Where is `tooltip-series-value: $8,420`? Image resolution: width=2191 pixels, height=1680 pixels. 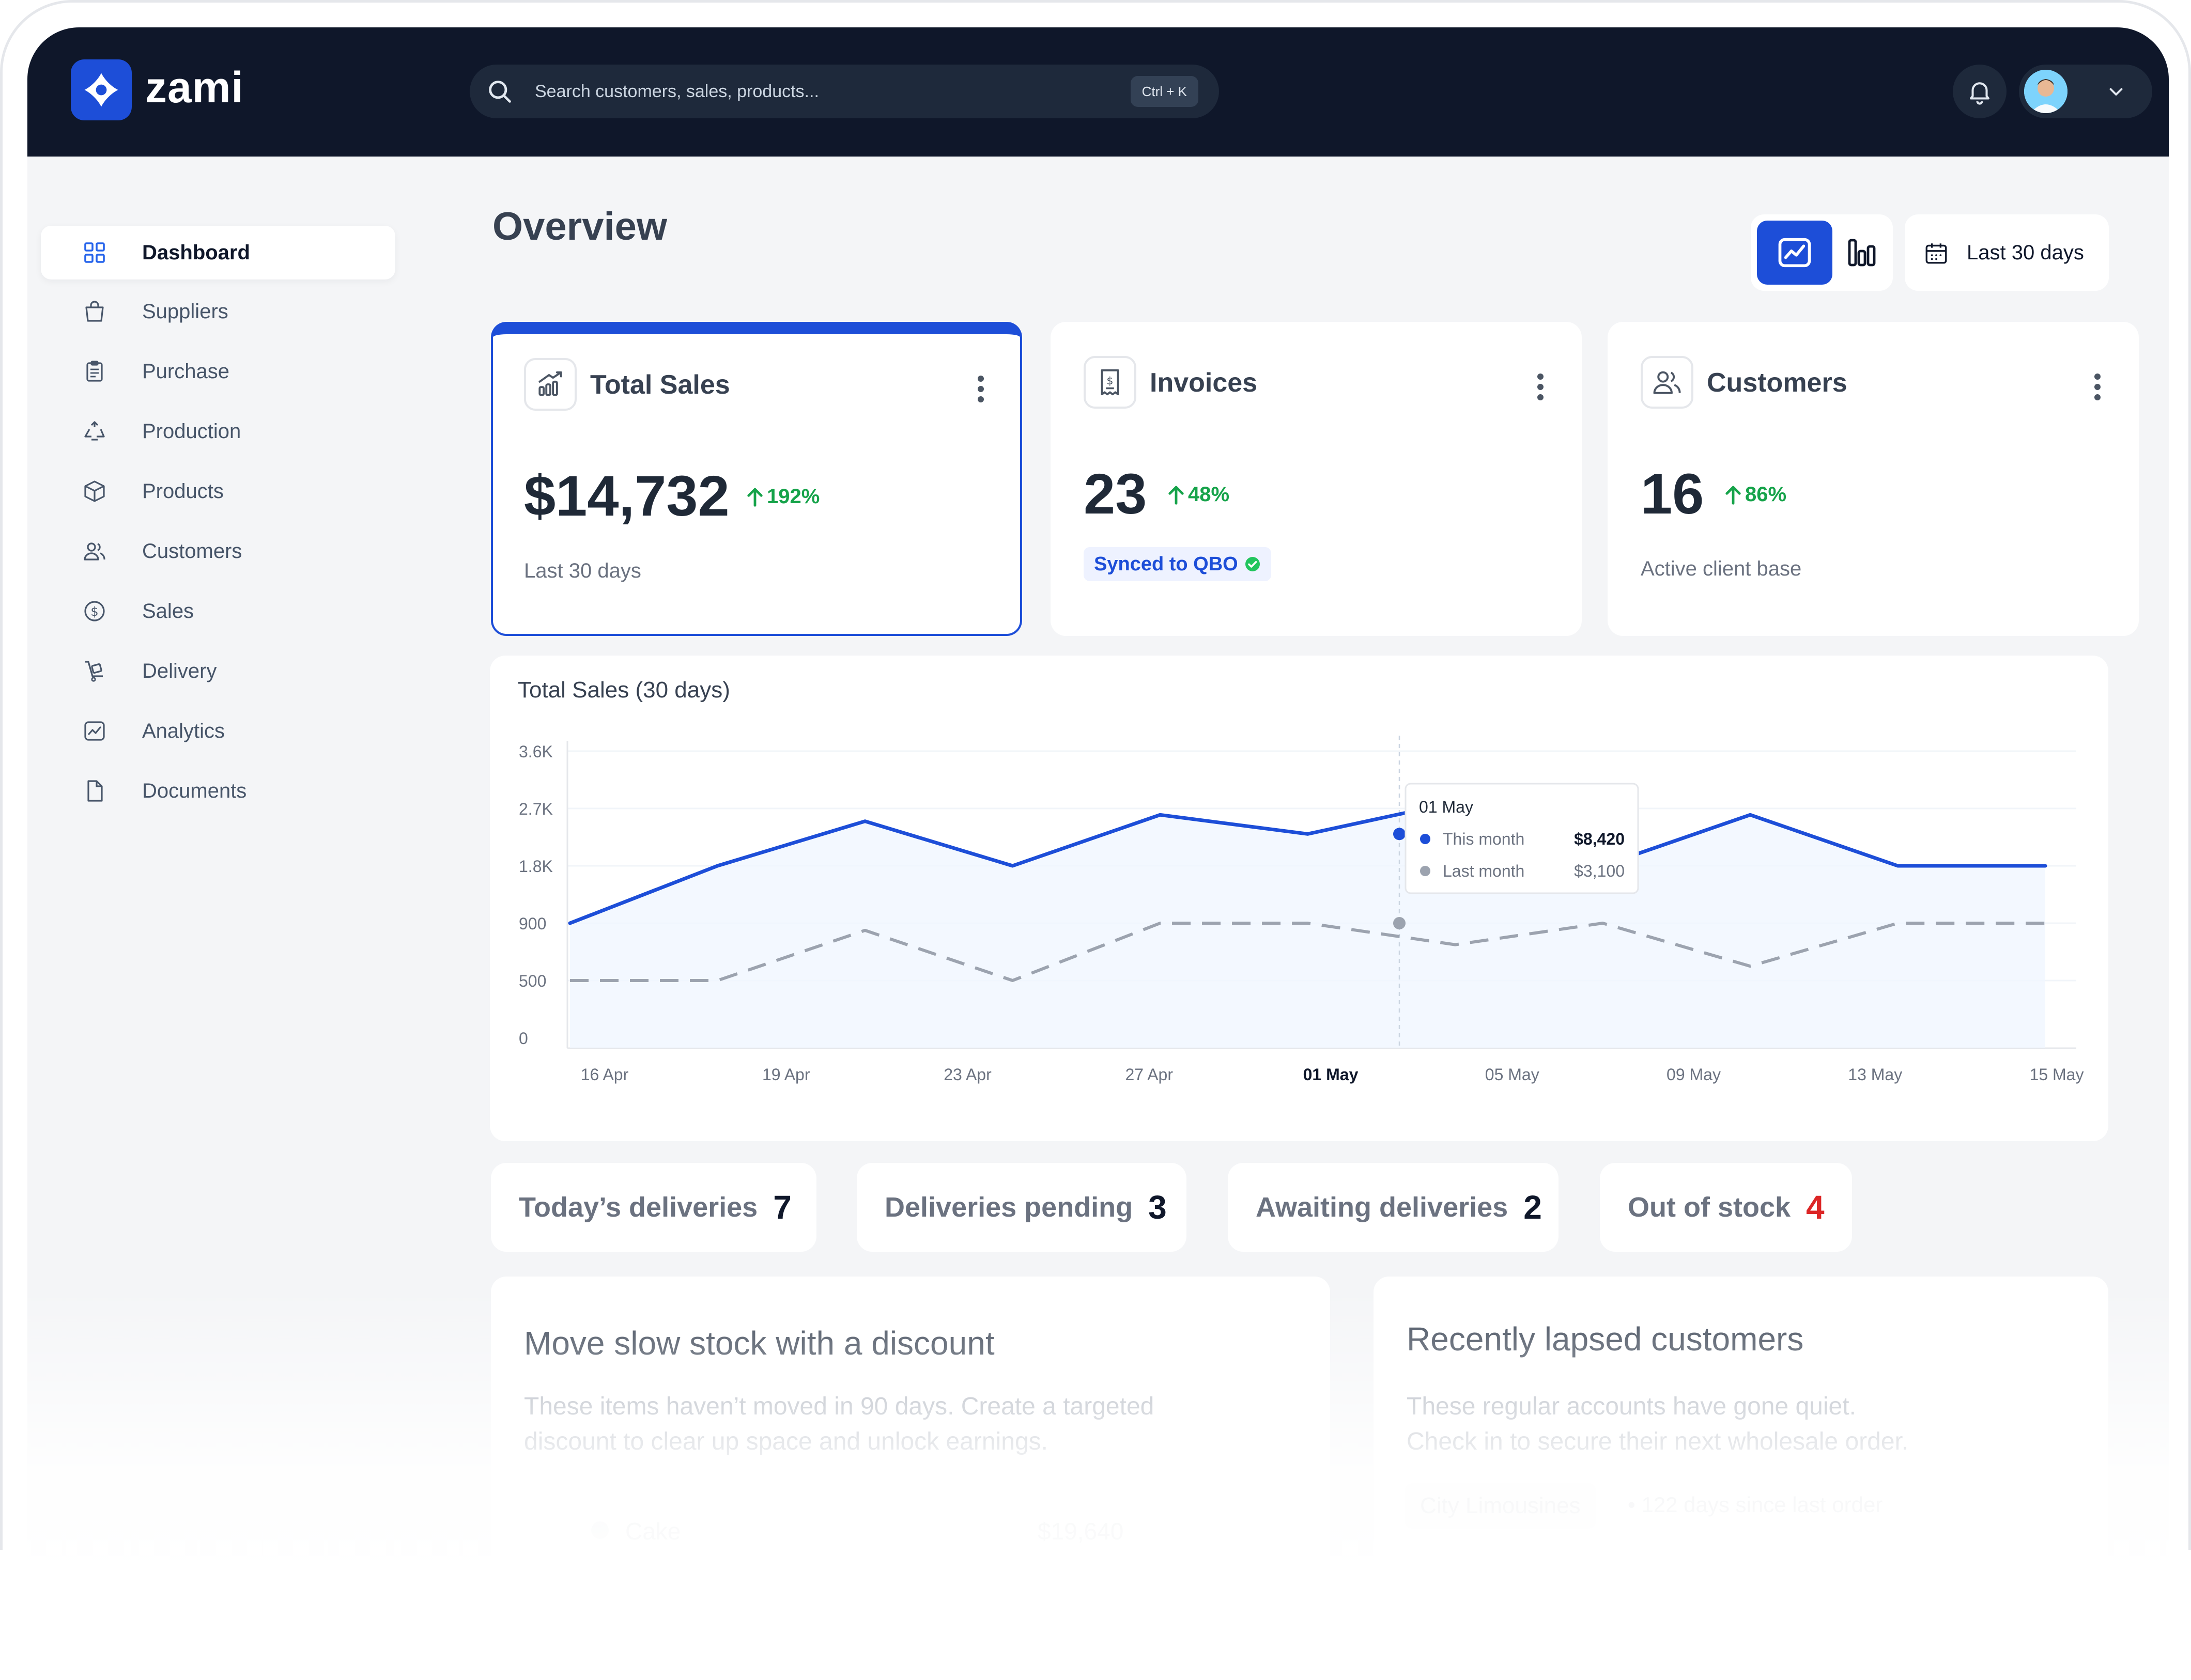
tooltip-series-value: $8,420 is located at coordinates (1599, 839).